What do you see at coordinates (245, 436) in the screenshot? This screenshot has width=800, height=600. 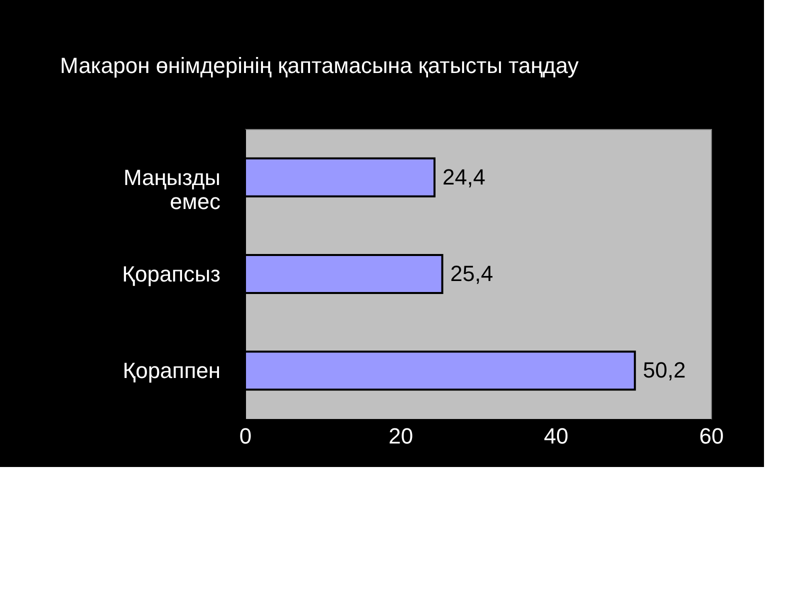 I see `x-tick-label: 0` at bounding box center [245, 436].